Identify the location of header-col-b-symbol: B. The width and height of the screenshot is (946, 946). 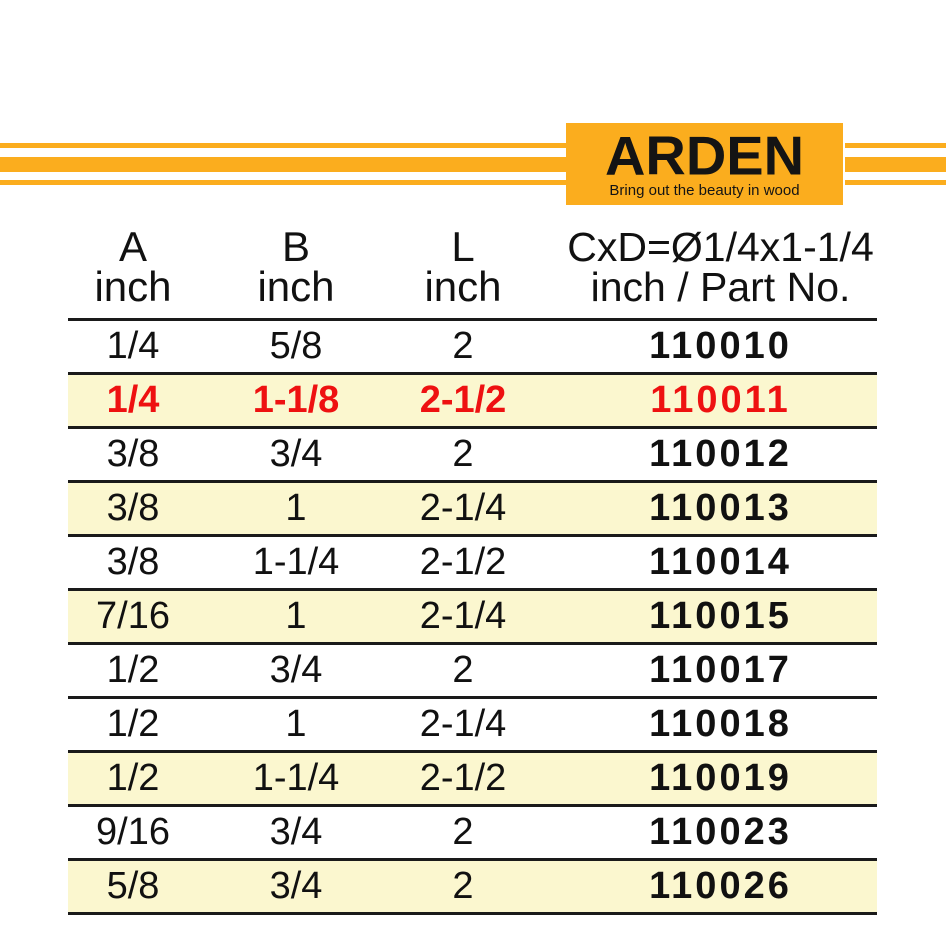
(295, 246).